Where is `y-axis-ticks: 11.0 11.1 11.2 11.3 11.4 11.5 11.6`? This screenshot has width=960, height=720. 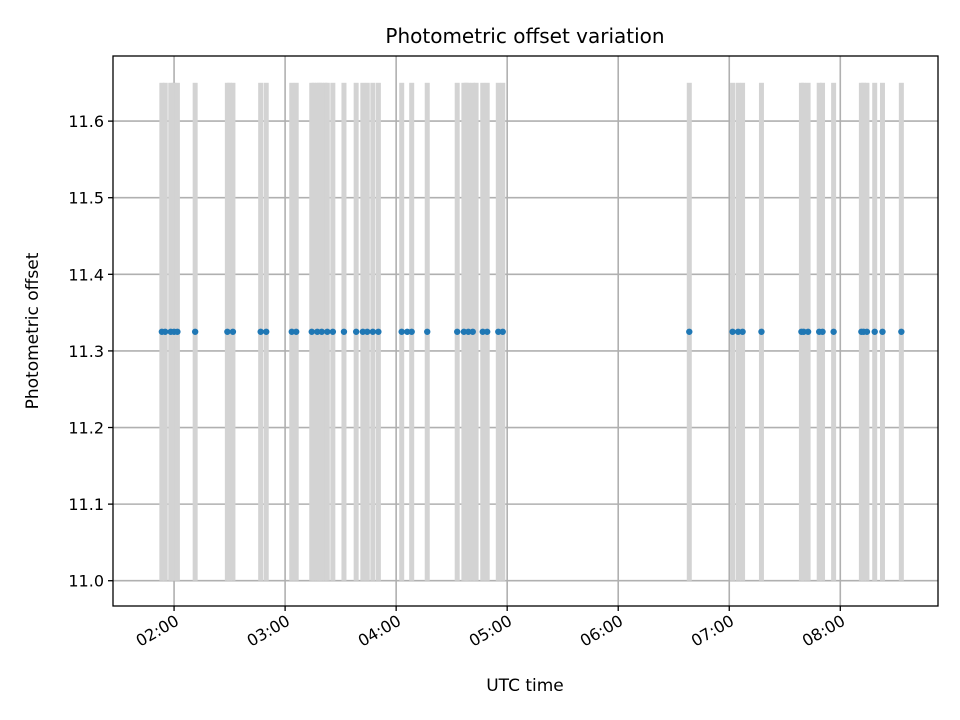 y-axis-ticks: 11.0 11.1 11.2 11.3 11.4 11.5 11.6 is located at coordinates (90, 351).